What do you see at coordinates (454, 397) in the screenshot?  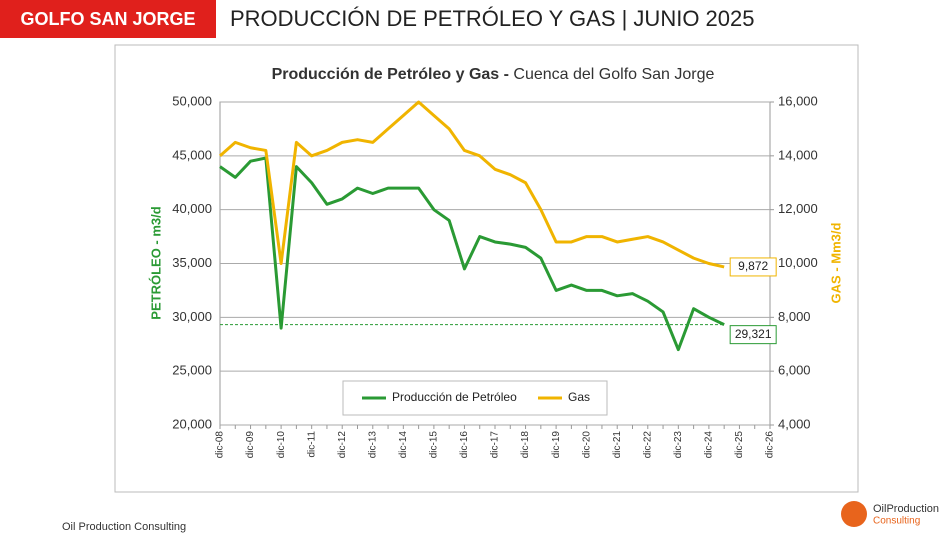 I see `legend-label: Producción de Petróleo` at bounding box center [454, 397].